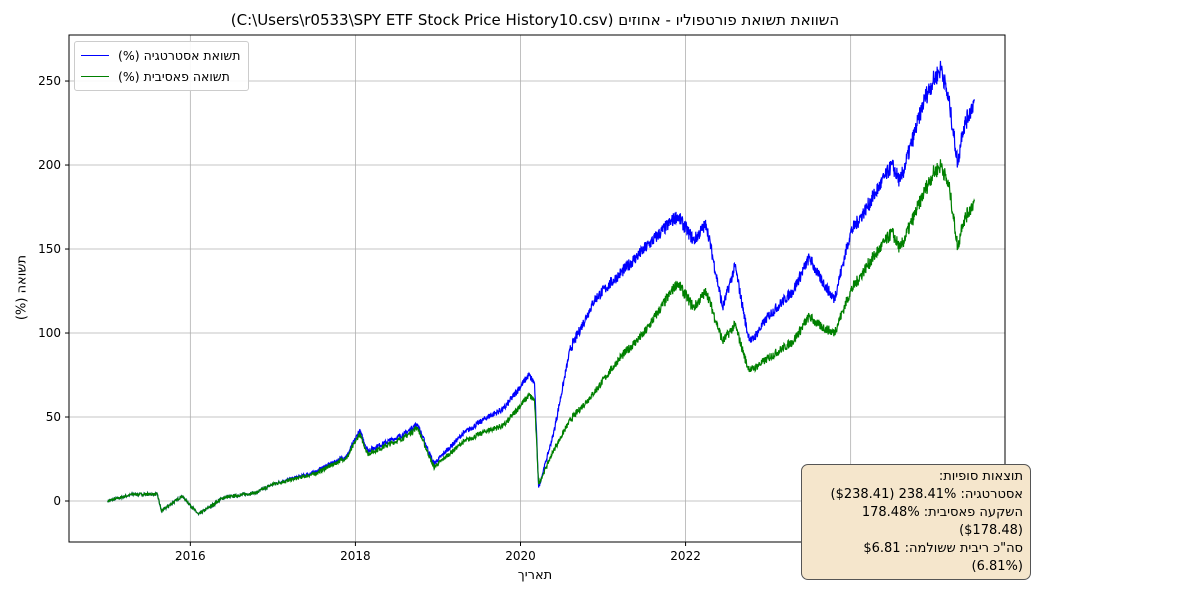 The width and height of the screenshot is (1200, 600). What do you see at coordinates (942, 521) in the screenshot?
I see `annotation-line: השקעה פאסיבית: 178.48% ($178.48)` at bounding box center [942, 521].